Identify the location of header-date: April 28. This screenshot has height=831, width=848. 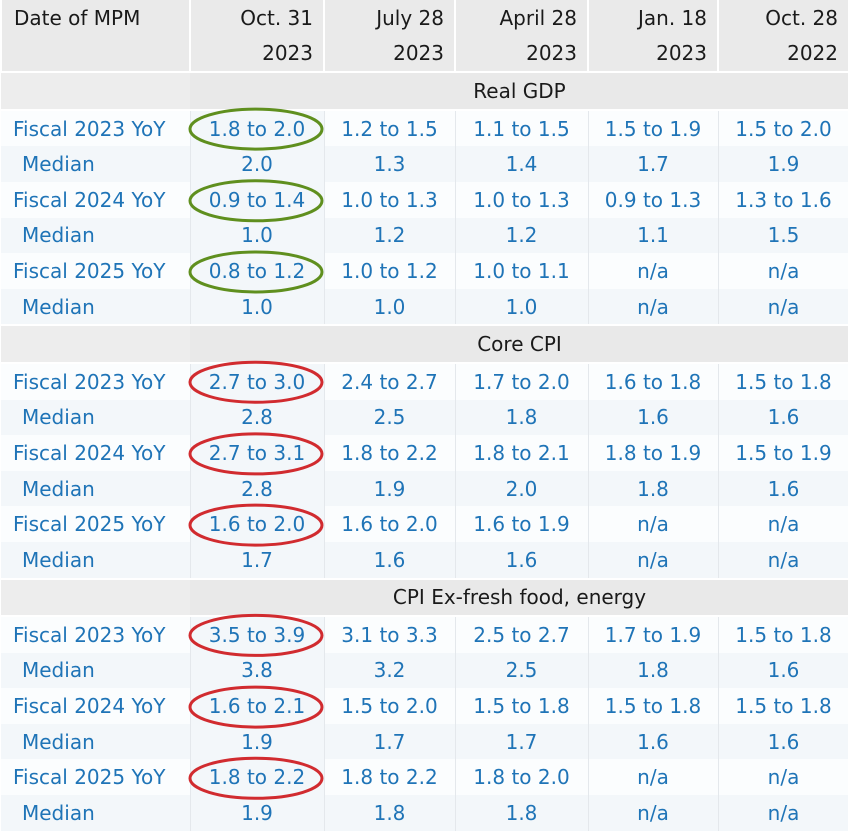
(521, 18).